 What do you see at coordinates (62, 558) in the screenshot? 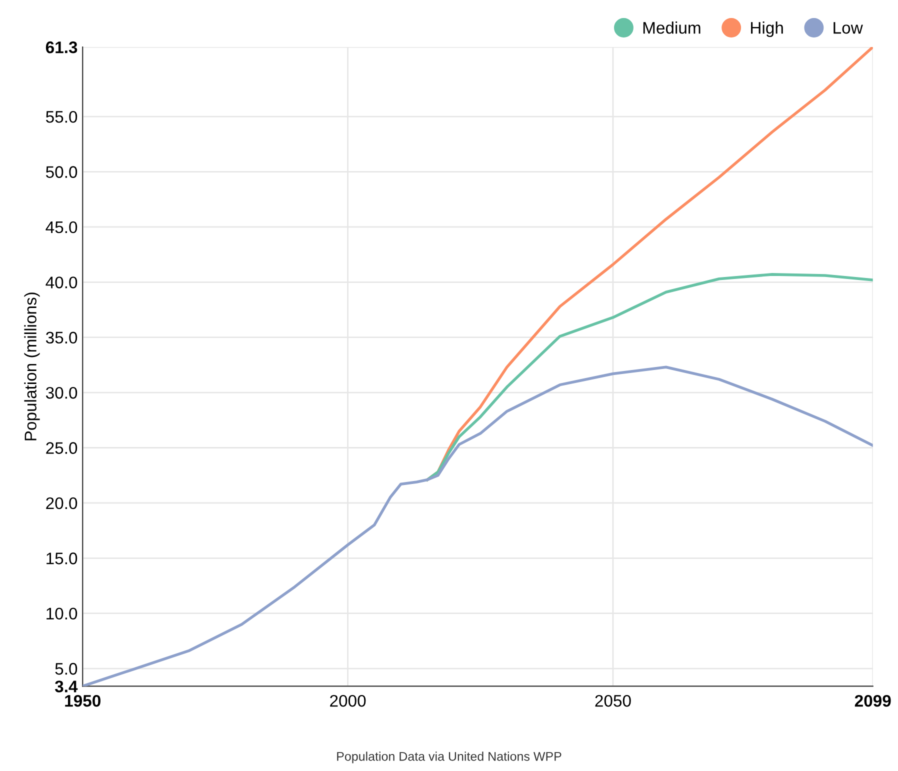
I see `y-tick-label: 15.0` at bounding box center [62, 558].